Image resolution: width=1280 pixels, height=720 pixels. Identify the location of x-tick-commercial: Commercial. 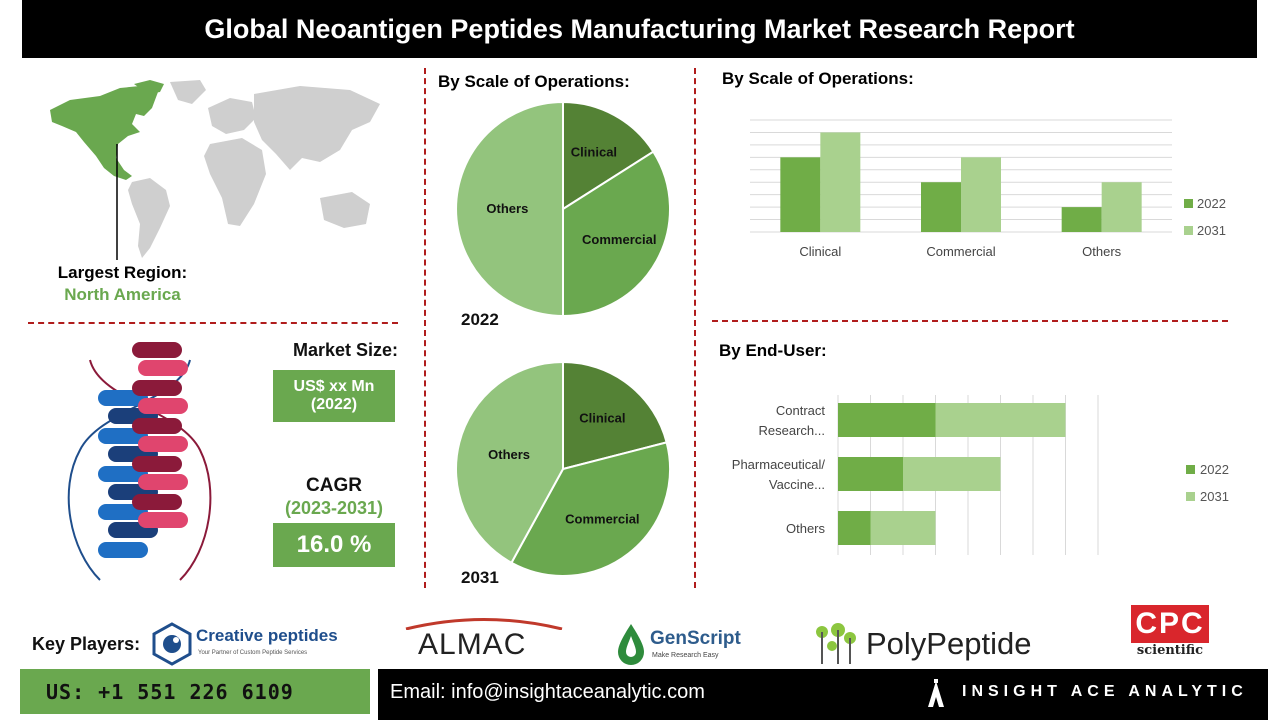
(960, 251).